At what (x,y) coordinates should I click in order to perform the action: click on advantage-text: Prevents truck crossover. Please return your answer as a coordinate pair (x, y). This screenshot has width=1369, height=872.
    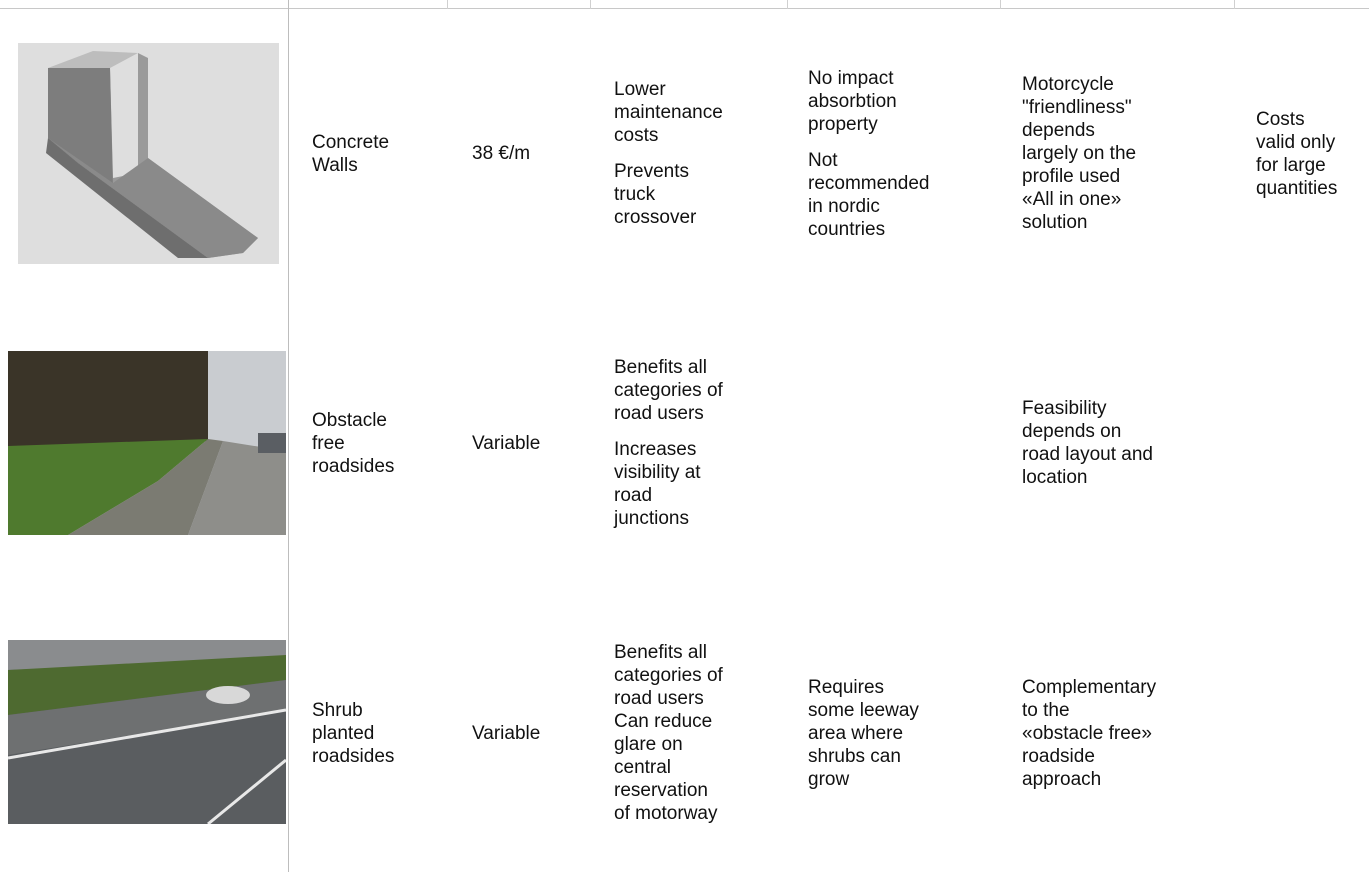
    Looking at the image, I should click on (655, 194).